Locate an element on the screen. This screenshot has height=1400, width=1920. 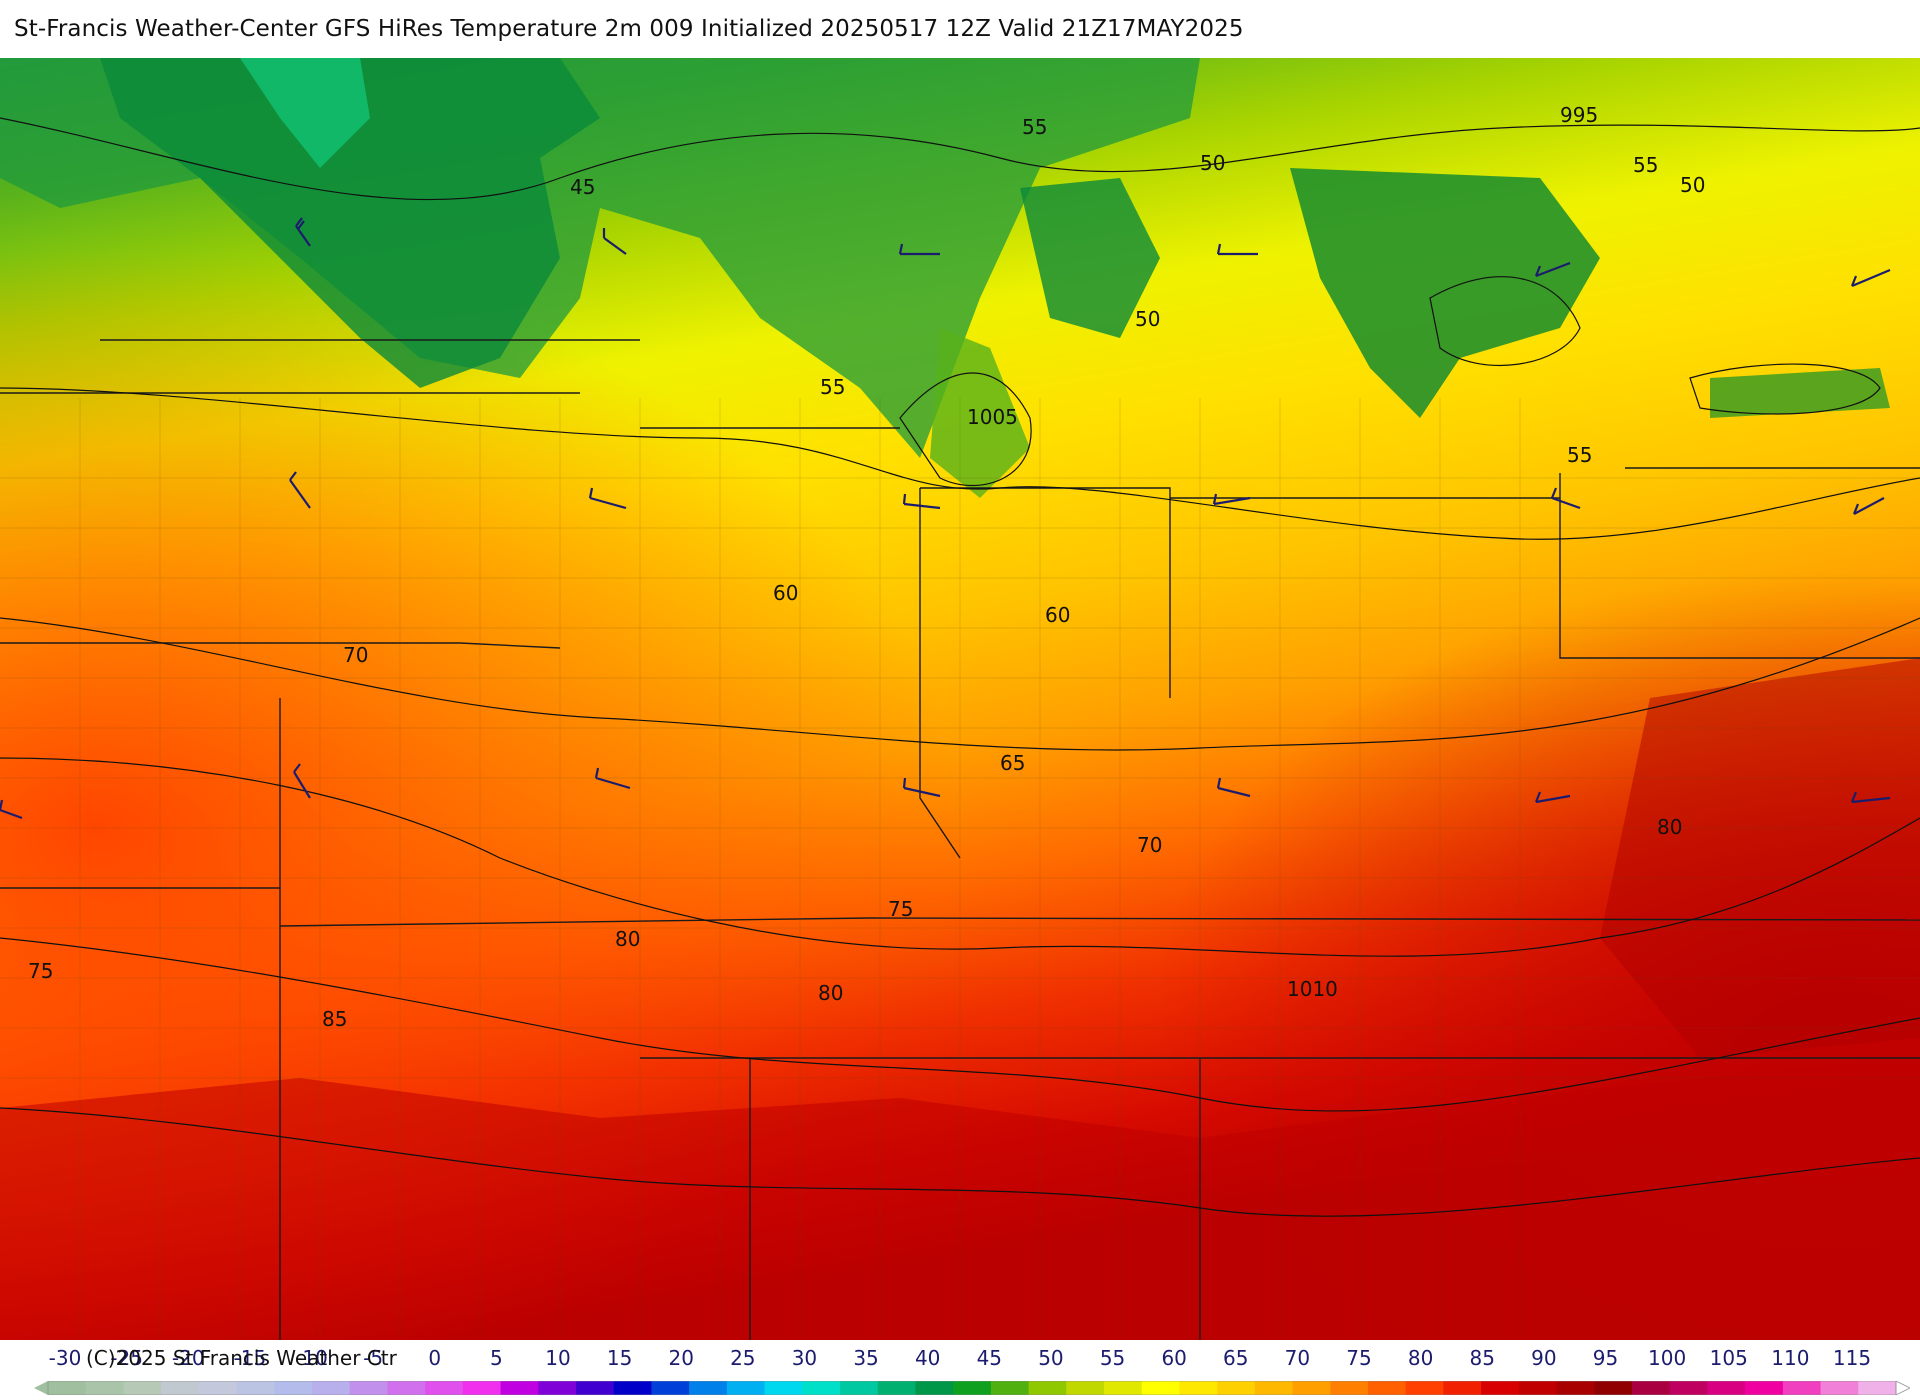
colorbar-tick-label: 100 is located at coordinates (1667, 1358).